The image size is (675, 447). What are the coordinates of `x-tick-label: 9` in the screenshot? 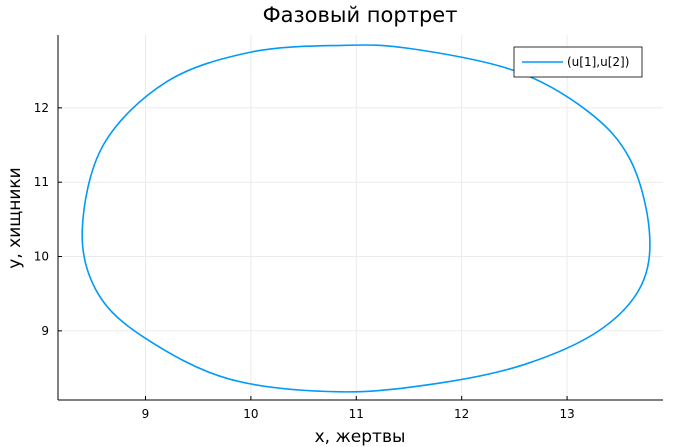 It's located at (146, 414).